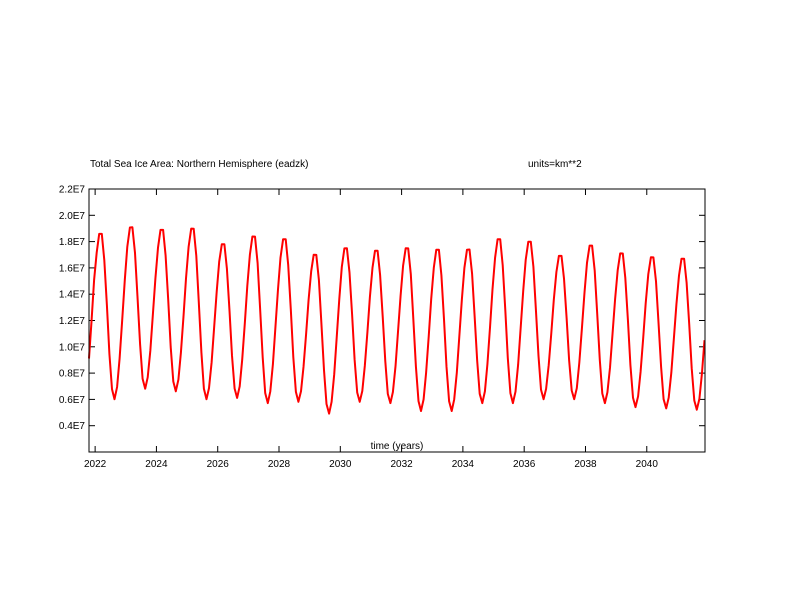 Image resolution: width=792 pixels, height=612 pixels. I want to click on x-tick-label: 2038, so click(585, 464).